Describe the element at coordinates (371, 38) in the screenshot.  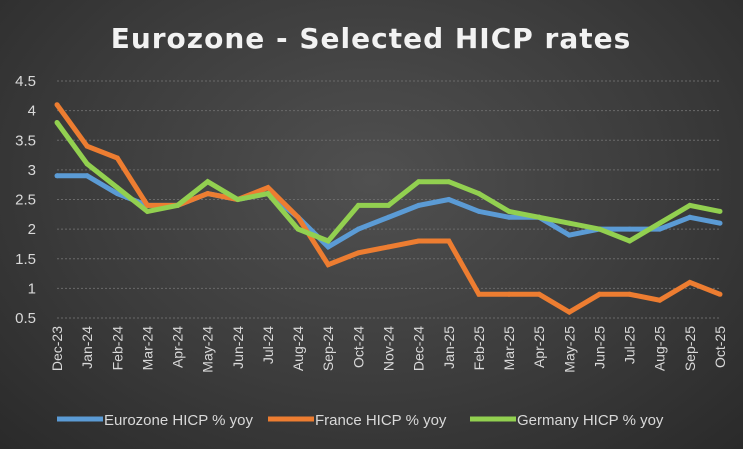
I see `chart-title: Eurozone - Selected HICP rates` at that location.